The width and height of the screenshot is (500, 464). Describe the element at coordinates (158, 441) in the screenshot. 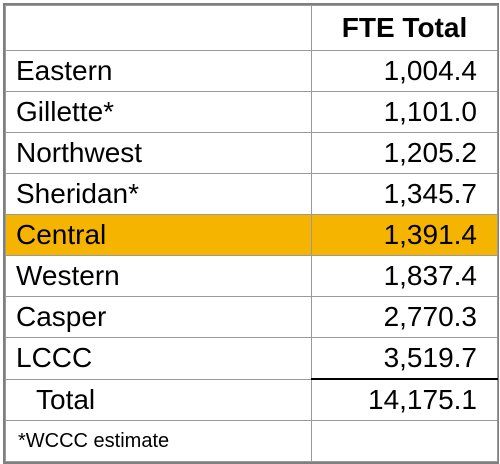

I see `footnote: *WCCC estimate` at that location.